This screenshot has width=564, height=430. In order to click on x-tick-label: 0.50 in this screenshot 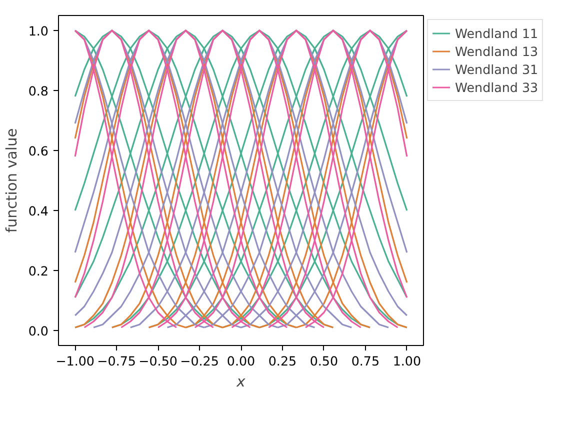, I will do `click(324, 361)`.